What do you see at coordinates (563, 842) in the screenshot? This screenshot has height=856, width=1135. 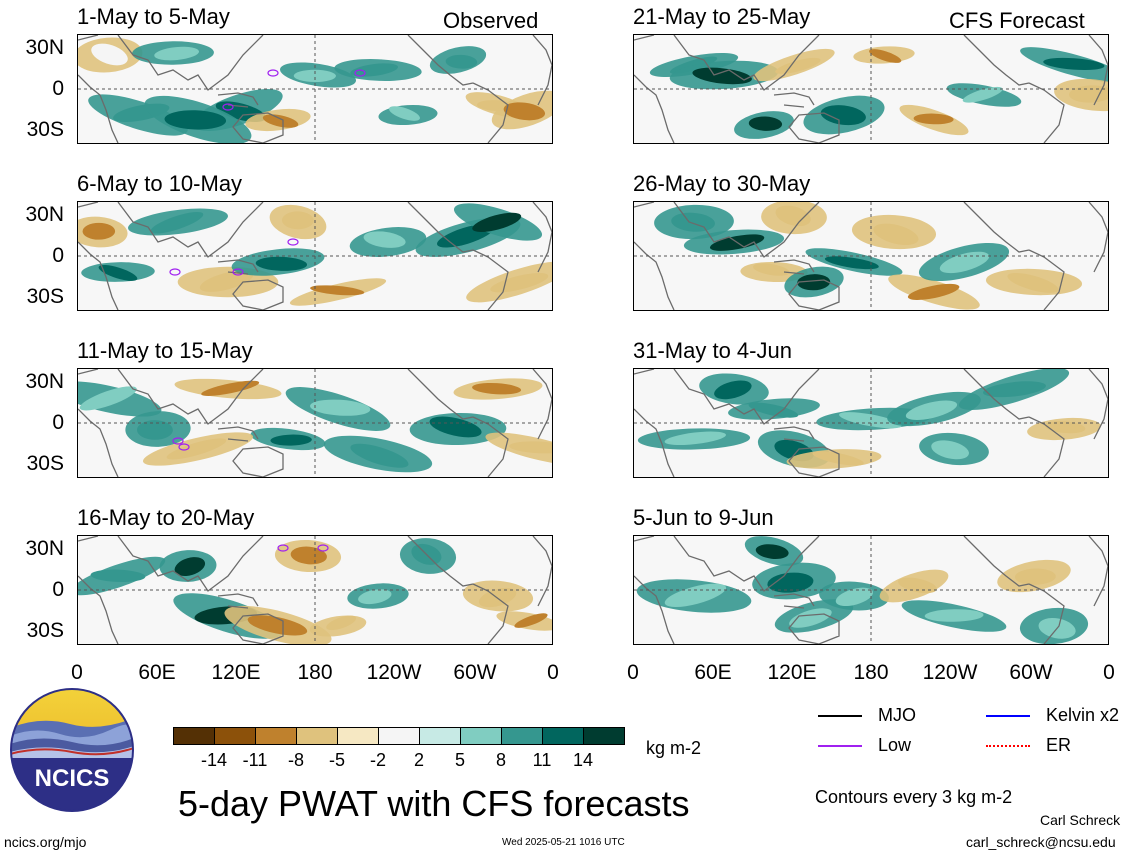 I see `footer-timestamp: Wed 2025-05-21 1016 UTC` at bounding box center [563, 842].